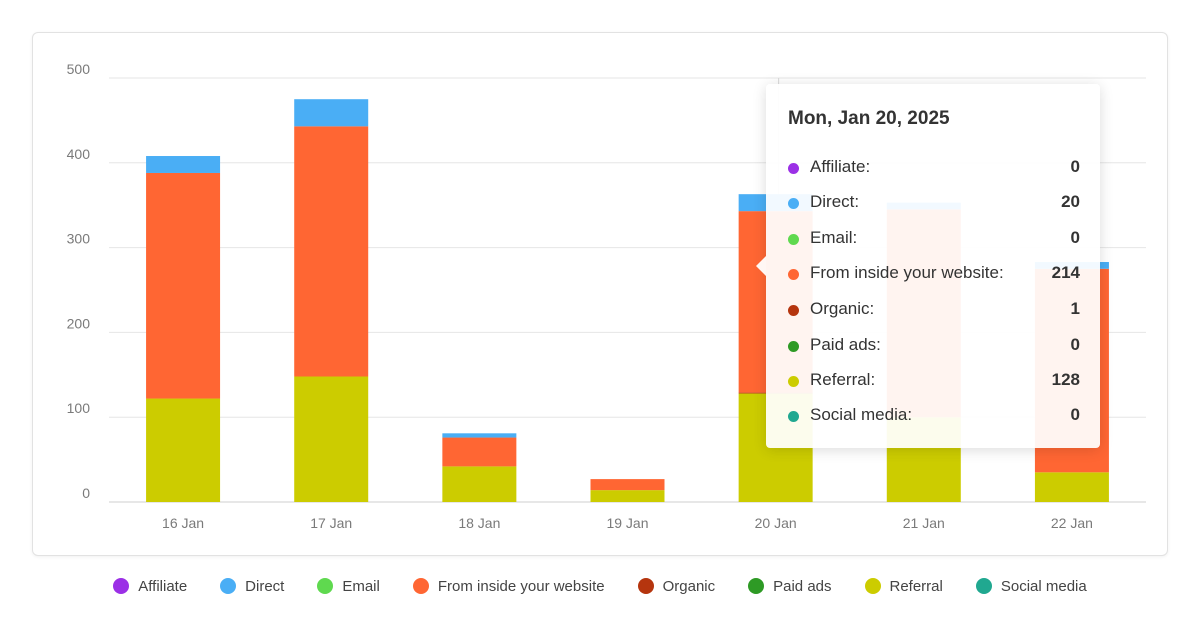  Describe the element at coordinates (793, 203) in the screenshot. I see `direct-dot-icon` at that location.